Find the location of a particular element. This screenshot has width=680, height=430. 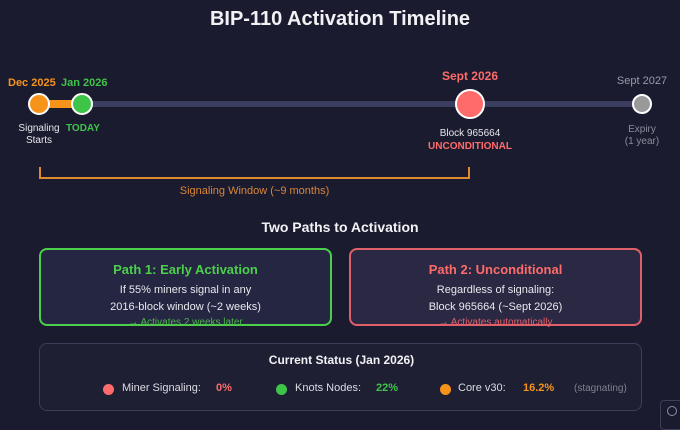

path-2-line: Regardless of signaling: is located at coordinates (495, 290).